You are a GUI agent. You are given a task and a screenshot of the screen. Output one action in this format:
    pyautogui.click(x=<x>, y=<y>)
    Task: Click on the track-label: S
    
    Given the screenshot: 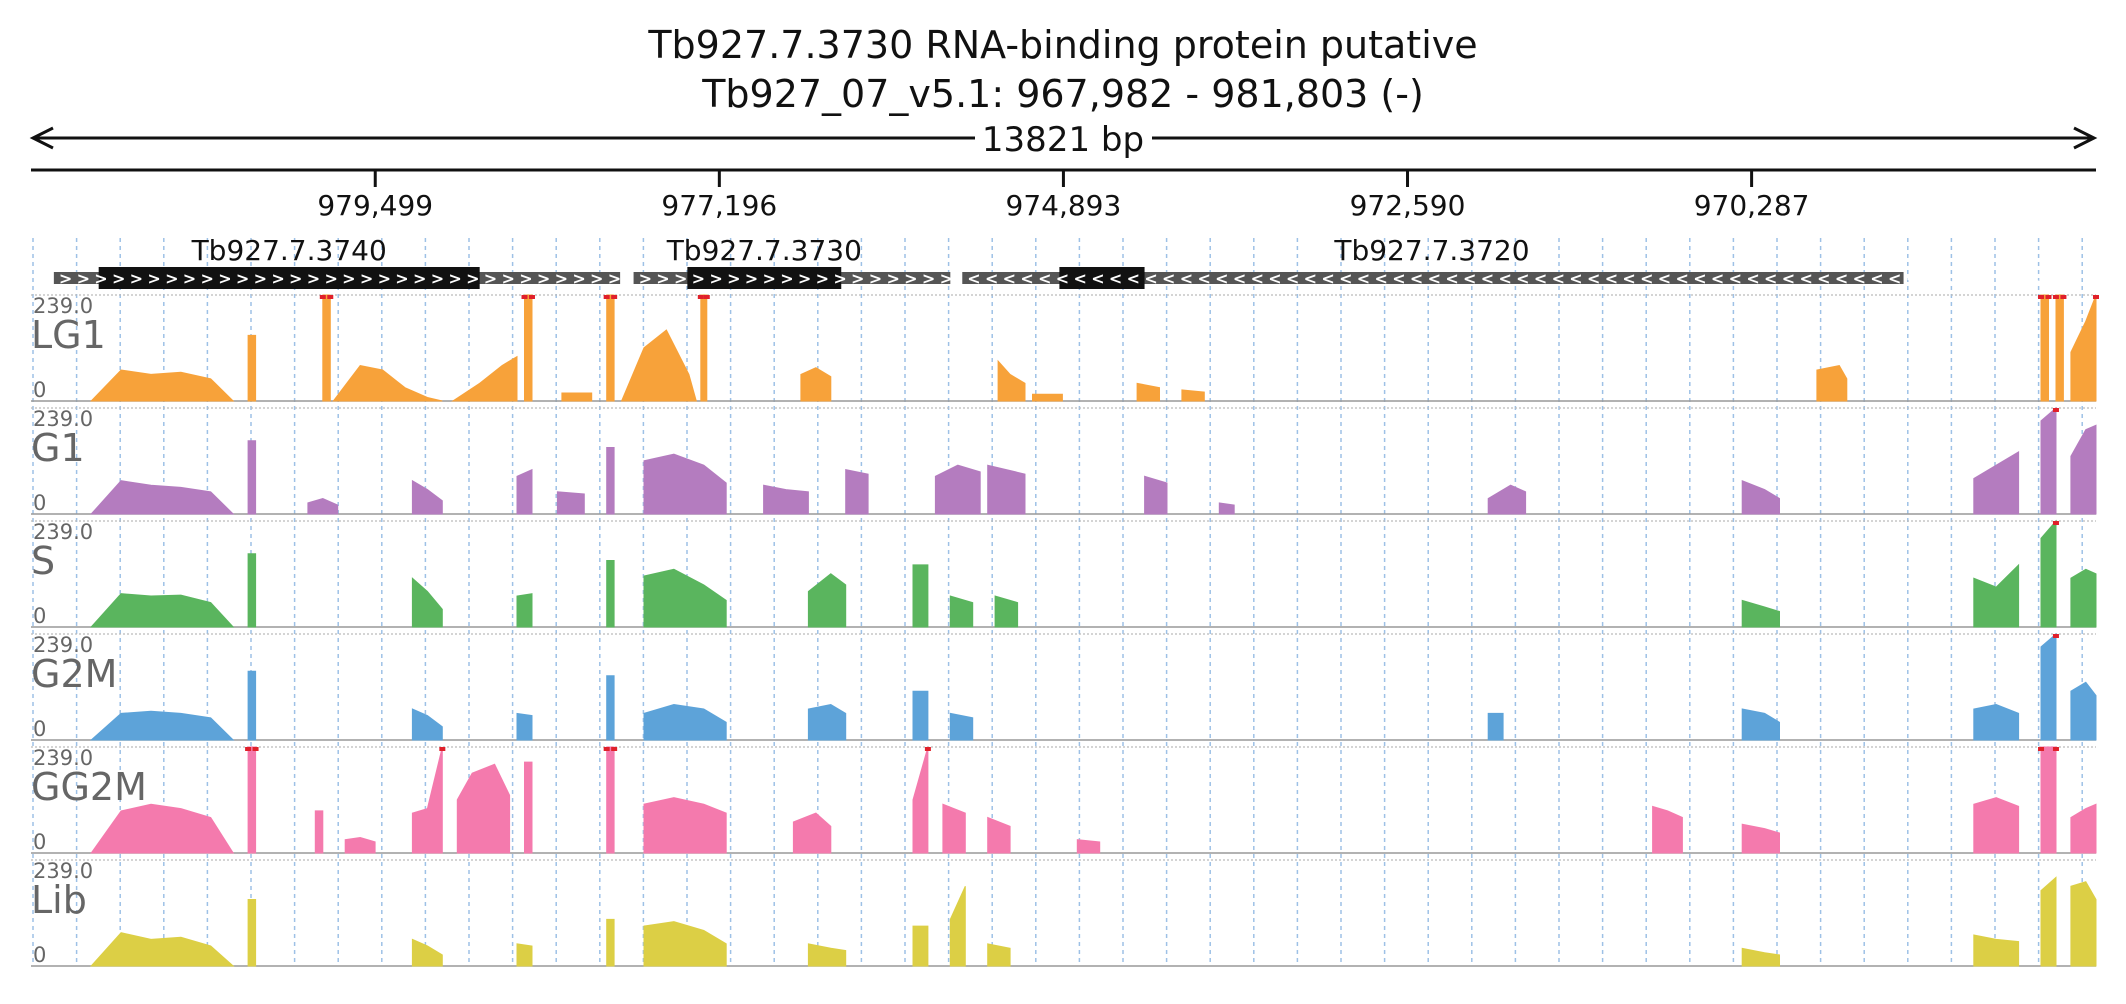 What is the action you would take?
    pyautogui.click(x=43, y=561)
    